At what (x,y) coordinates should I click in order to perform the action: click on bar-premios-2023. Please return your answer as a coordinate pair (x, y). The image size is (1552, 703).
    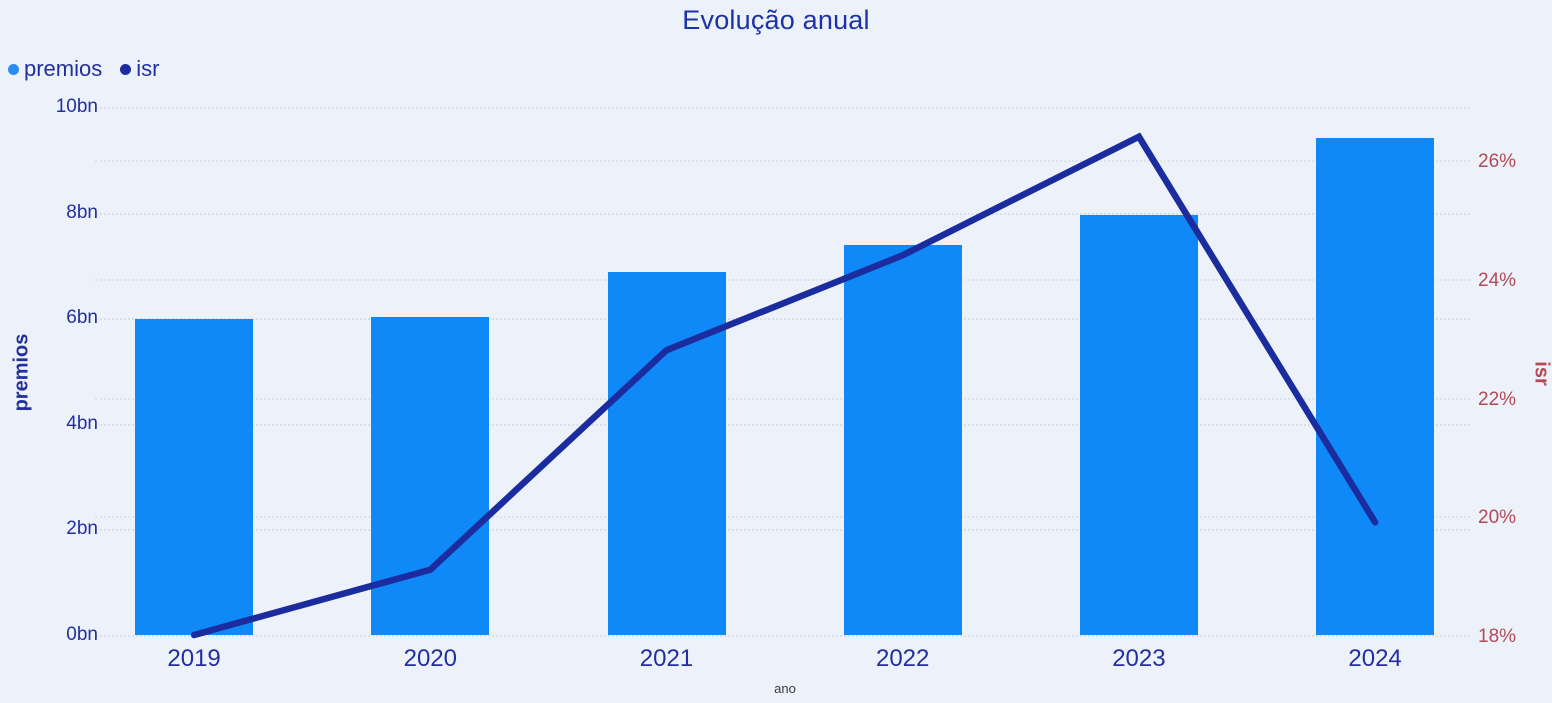
    Looking at the image, I should click on (1138, 425).